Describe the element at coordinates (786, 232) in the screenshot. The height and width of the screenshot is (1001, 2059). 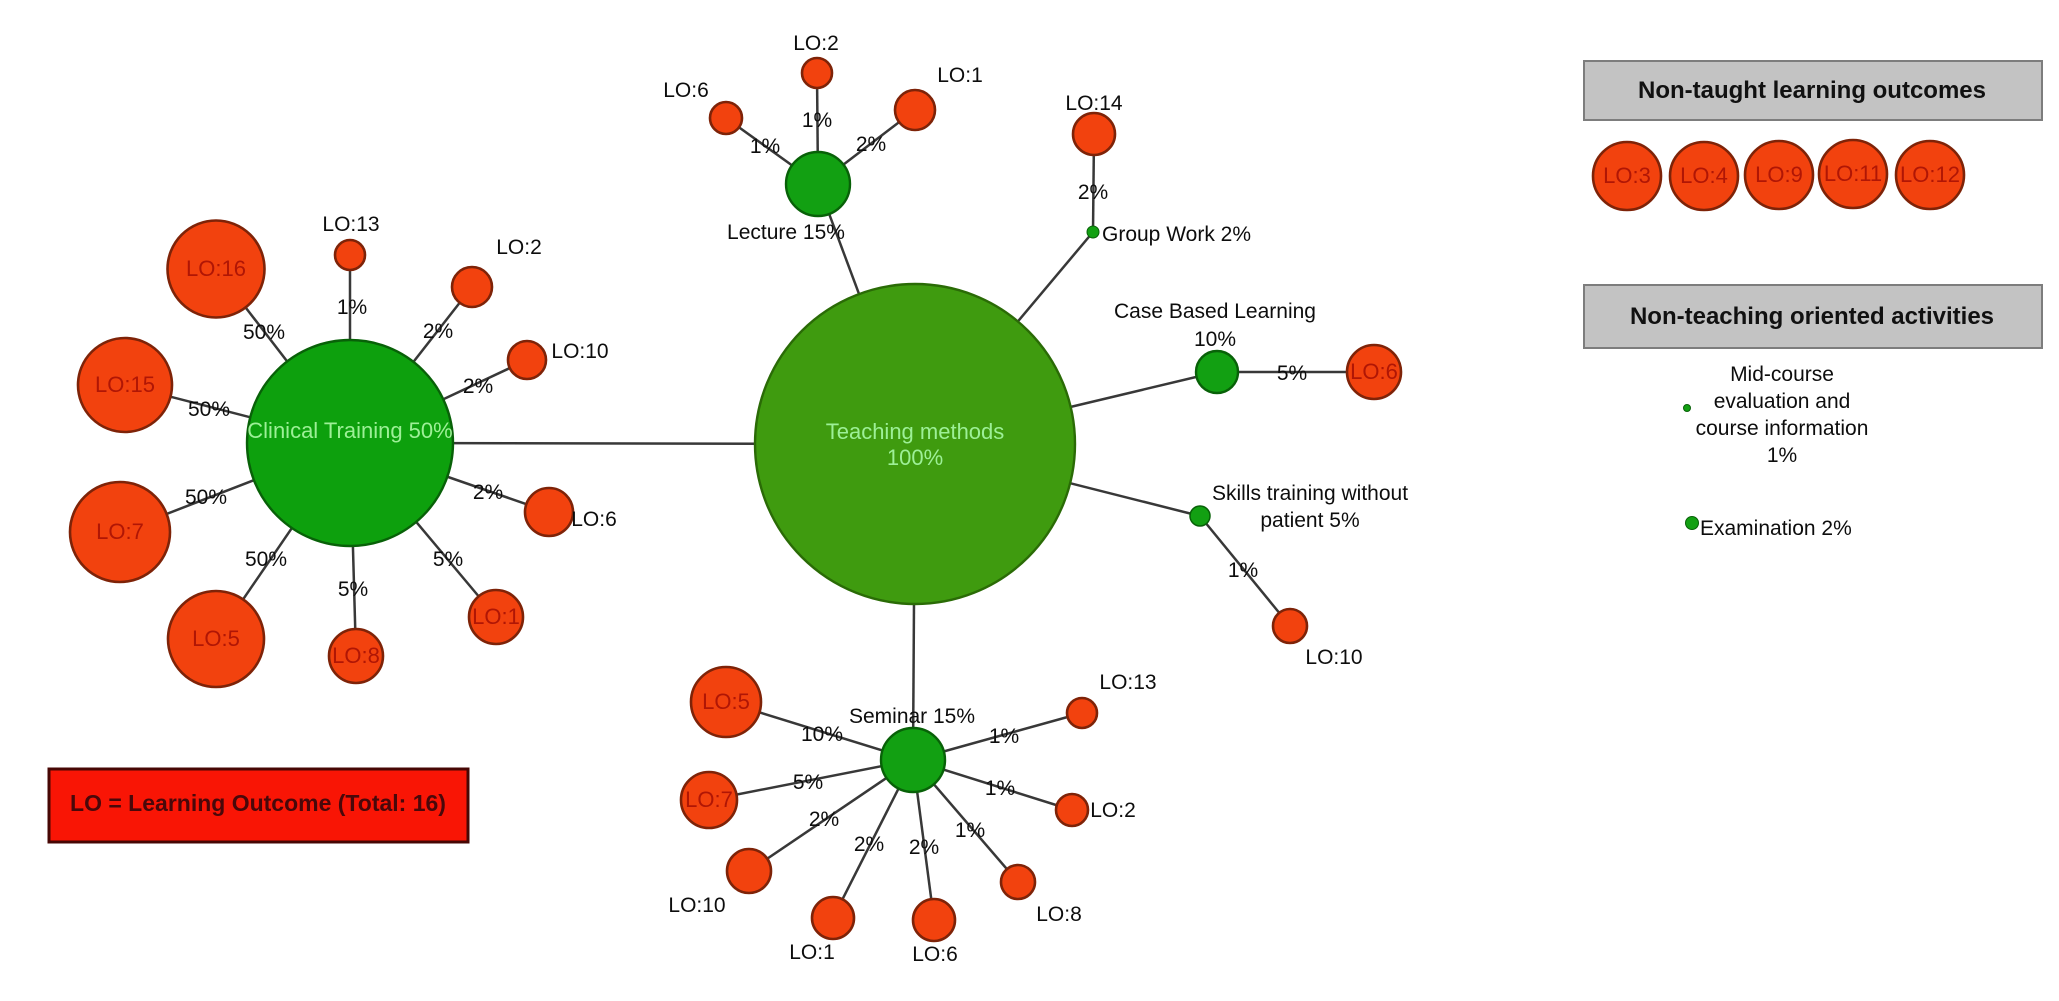
I see `svg-text: Lecture 15%` at that location.